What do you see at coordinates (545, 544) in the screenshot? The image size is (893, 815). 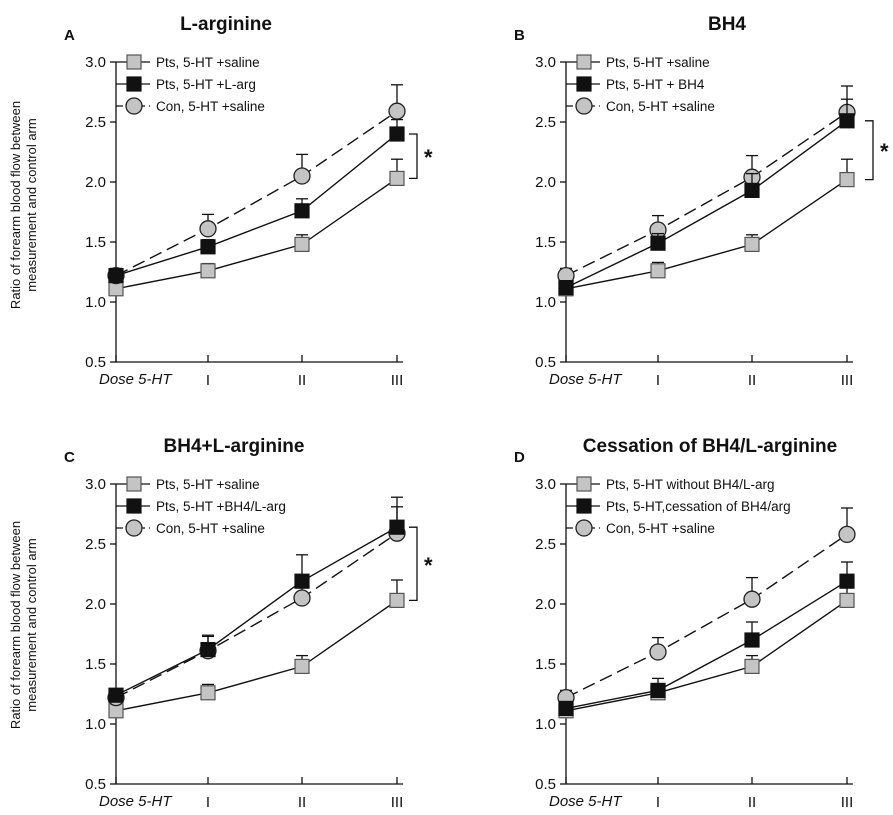 I see `panel-d-y-tick-label-4: 2.5` at bounding box center [545, 544].